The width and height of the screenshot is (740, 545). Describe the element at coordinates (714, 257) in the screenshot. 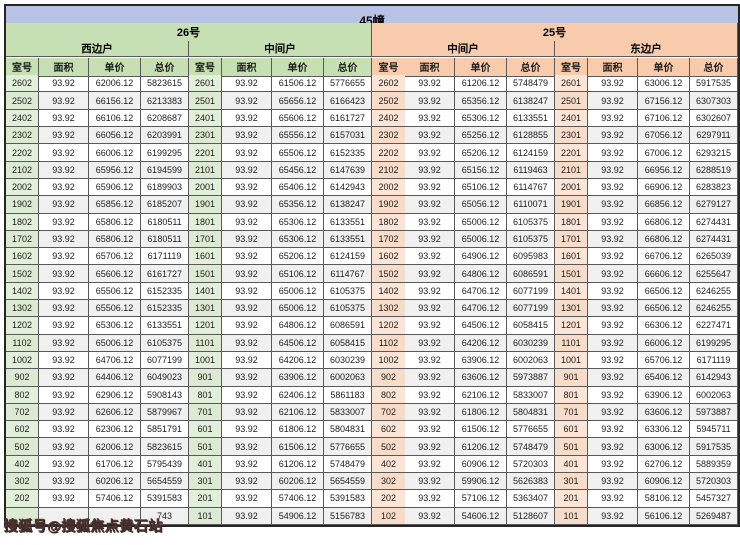

I see `total-price-cell: 6265039` at that location.